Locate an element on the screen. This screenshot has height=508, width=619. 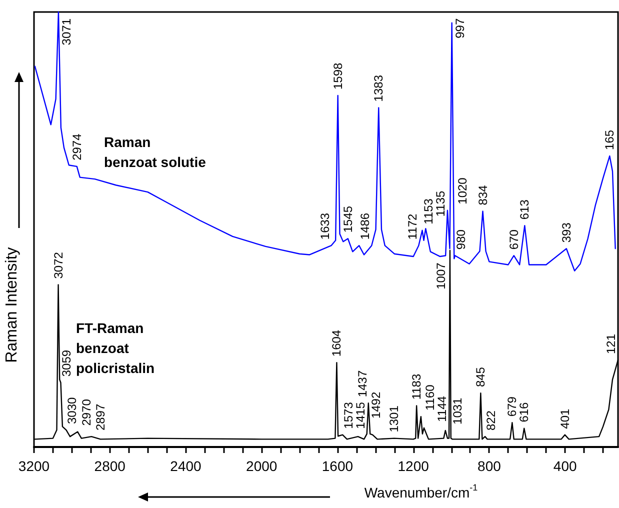
annotation: 1604 is located at coordinates (337, 343).